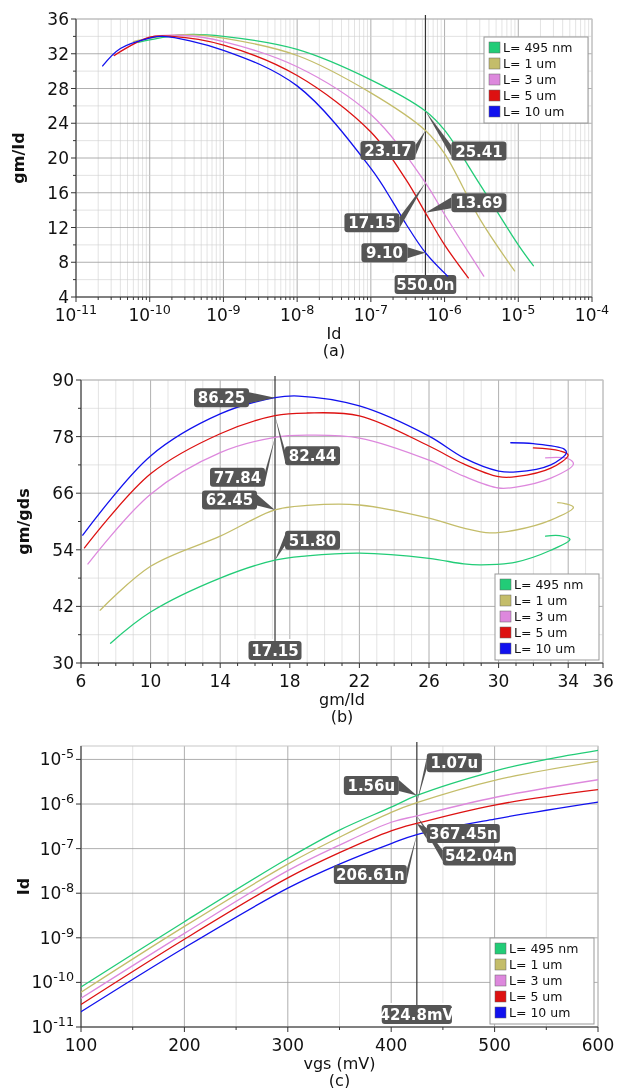 The height and width of the screenshot is (1088, 619). Describe the element at coordinates (425, 284) in the screenshot. I see `ref-line-label: 550.0n` at that location.